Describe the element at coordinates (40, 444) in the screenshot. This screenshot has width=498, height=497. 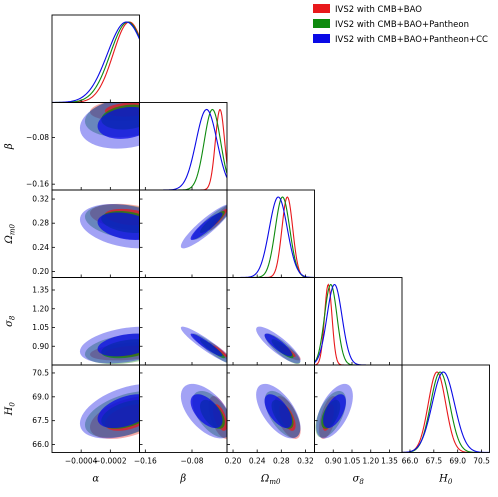
I see `ytick-label-H0: 66.0` at that location.